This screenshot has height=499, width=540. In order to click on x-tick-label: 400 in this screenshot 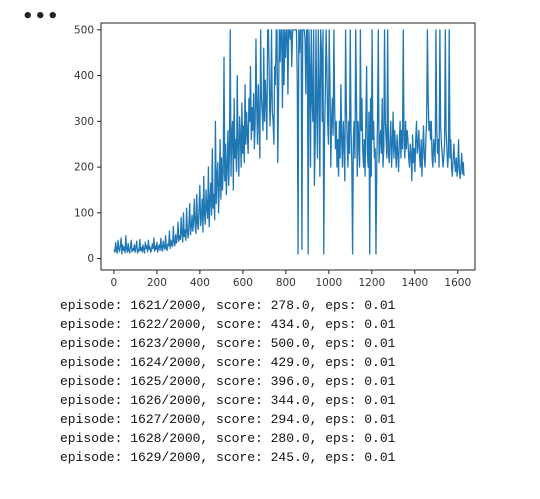, I will do `click(200, 283)`.